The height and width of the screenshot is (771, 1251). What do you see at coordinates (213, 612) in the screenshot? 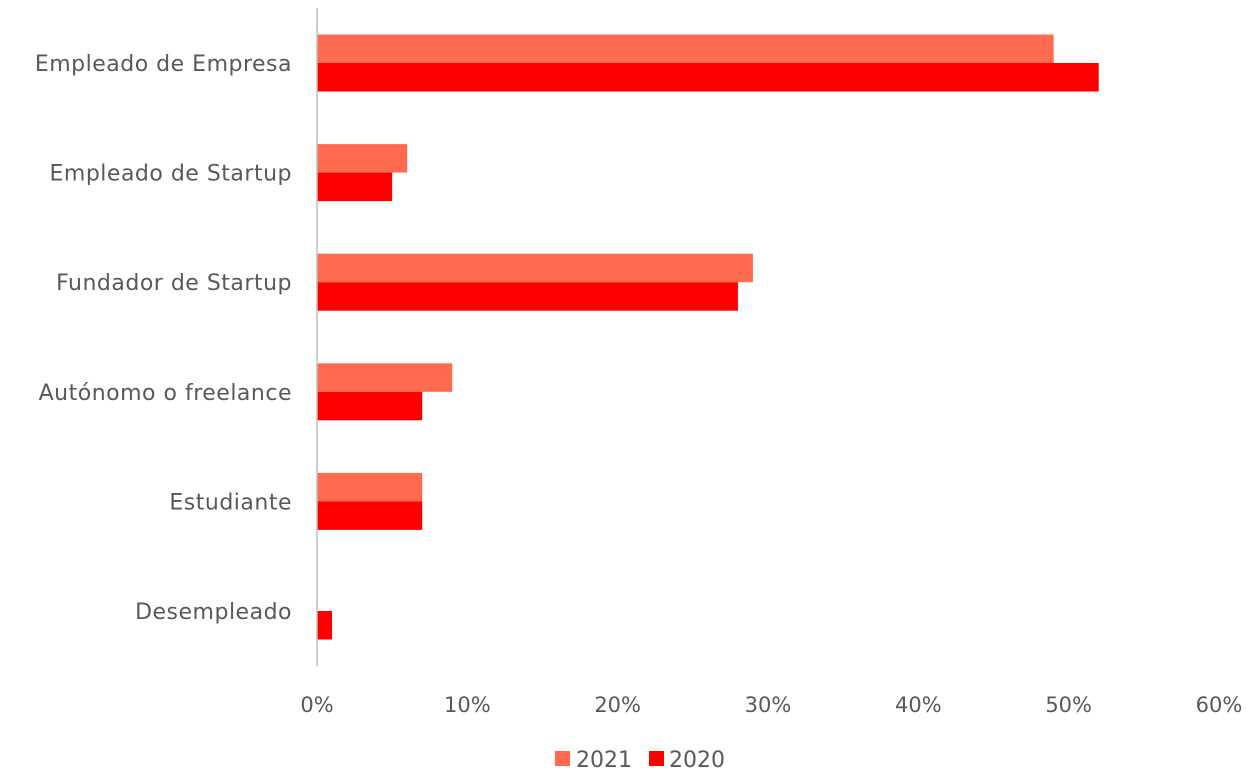
I see `category-label: Desempleado` at bounding box center [213, 612].